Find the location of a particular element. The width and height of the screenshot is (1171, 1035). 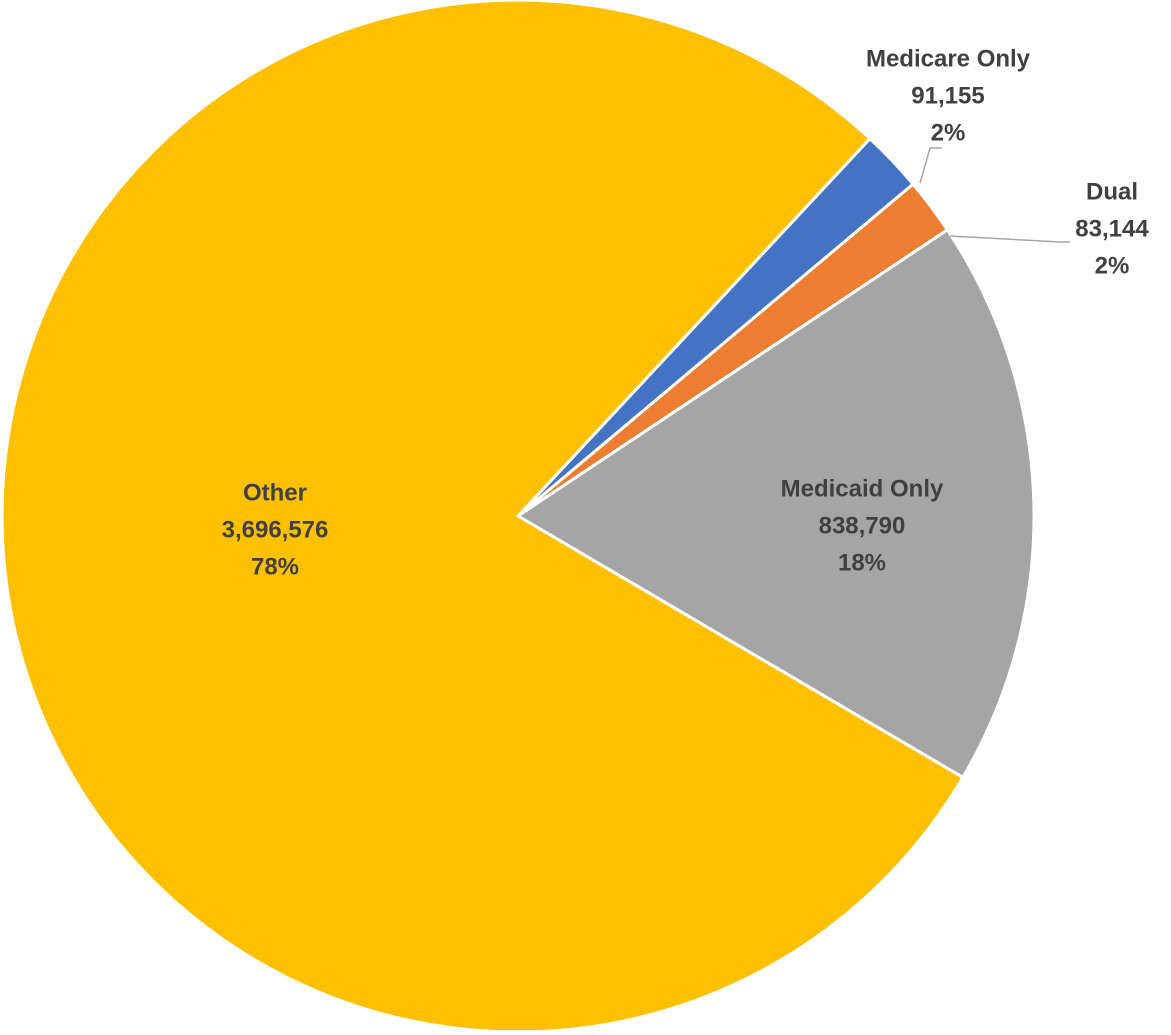

data-label-medicare-only: Medicare Only 91,155 2% is located at coordinates (948, 95).